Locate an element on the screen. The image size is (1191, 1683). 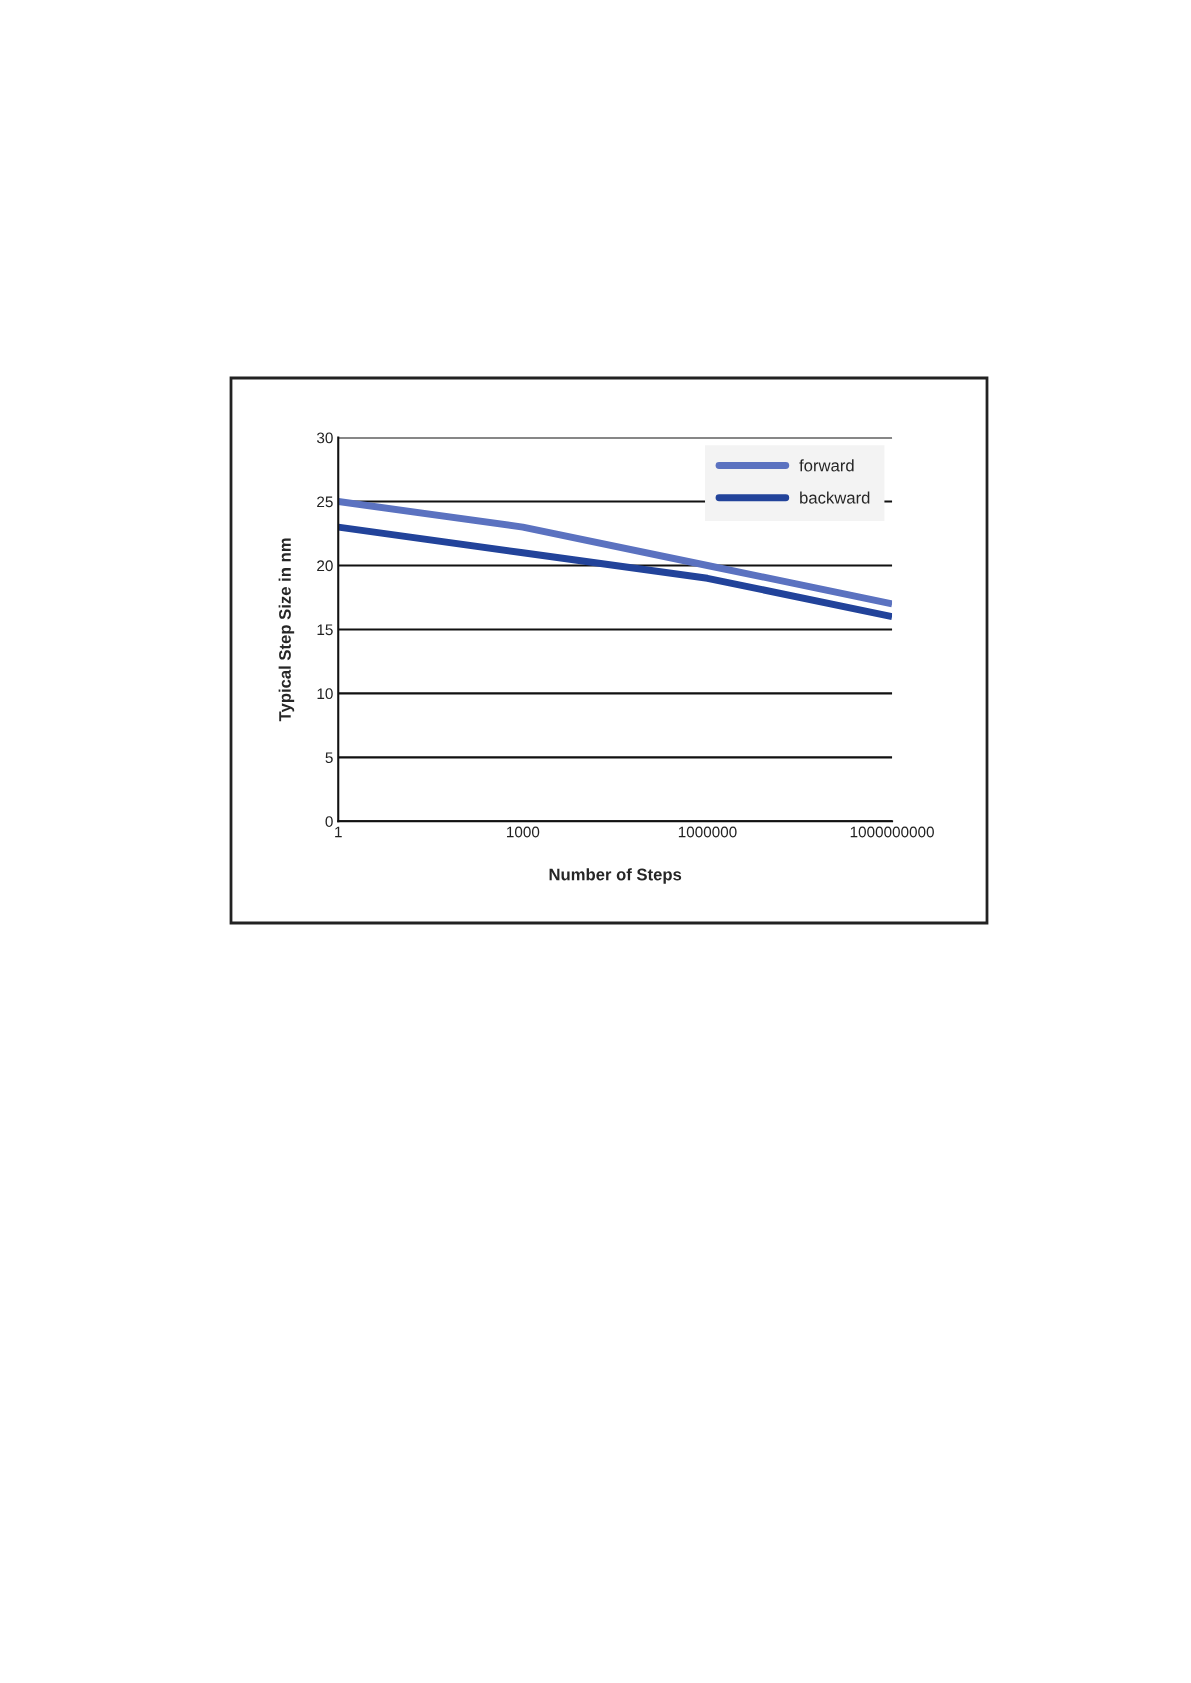
y-tick-label: 5 is located at coordinates (329, 758).